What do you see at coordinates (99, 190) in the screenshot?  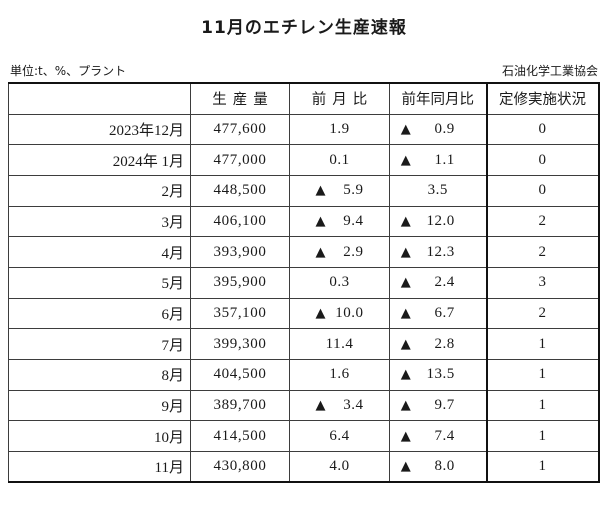 I see `month-label: 2月` at bounding box center [99, 190].